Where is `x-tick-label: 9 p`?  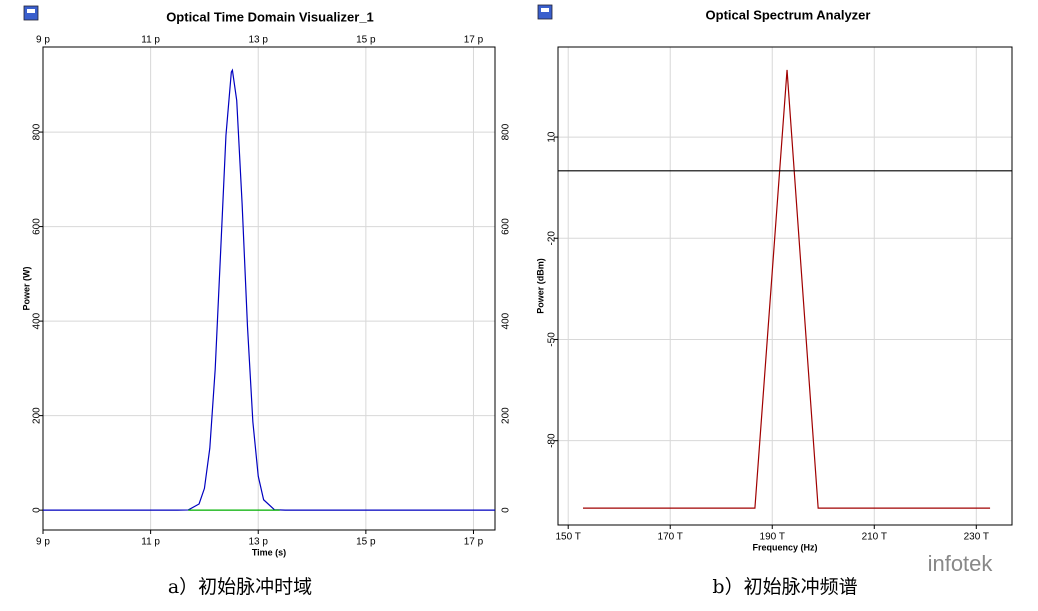 x-tick-label: 9 p is located at coordinates (43, 542).